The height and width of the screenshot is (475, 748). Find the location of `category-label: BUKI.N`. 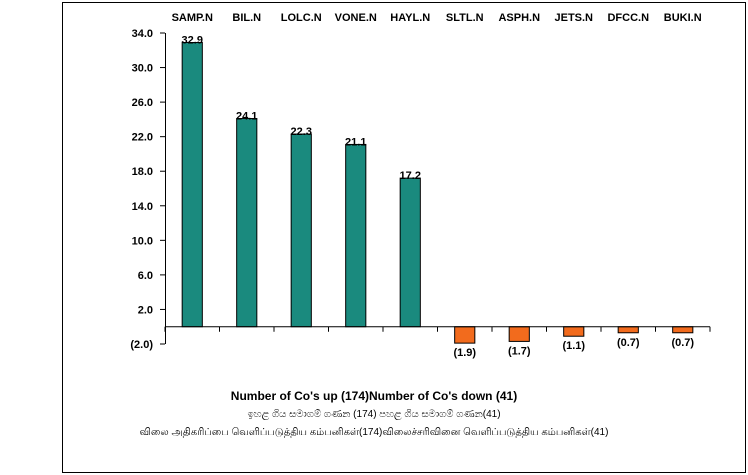

category-label: BUKI.N is located at coordinates (683, 18).